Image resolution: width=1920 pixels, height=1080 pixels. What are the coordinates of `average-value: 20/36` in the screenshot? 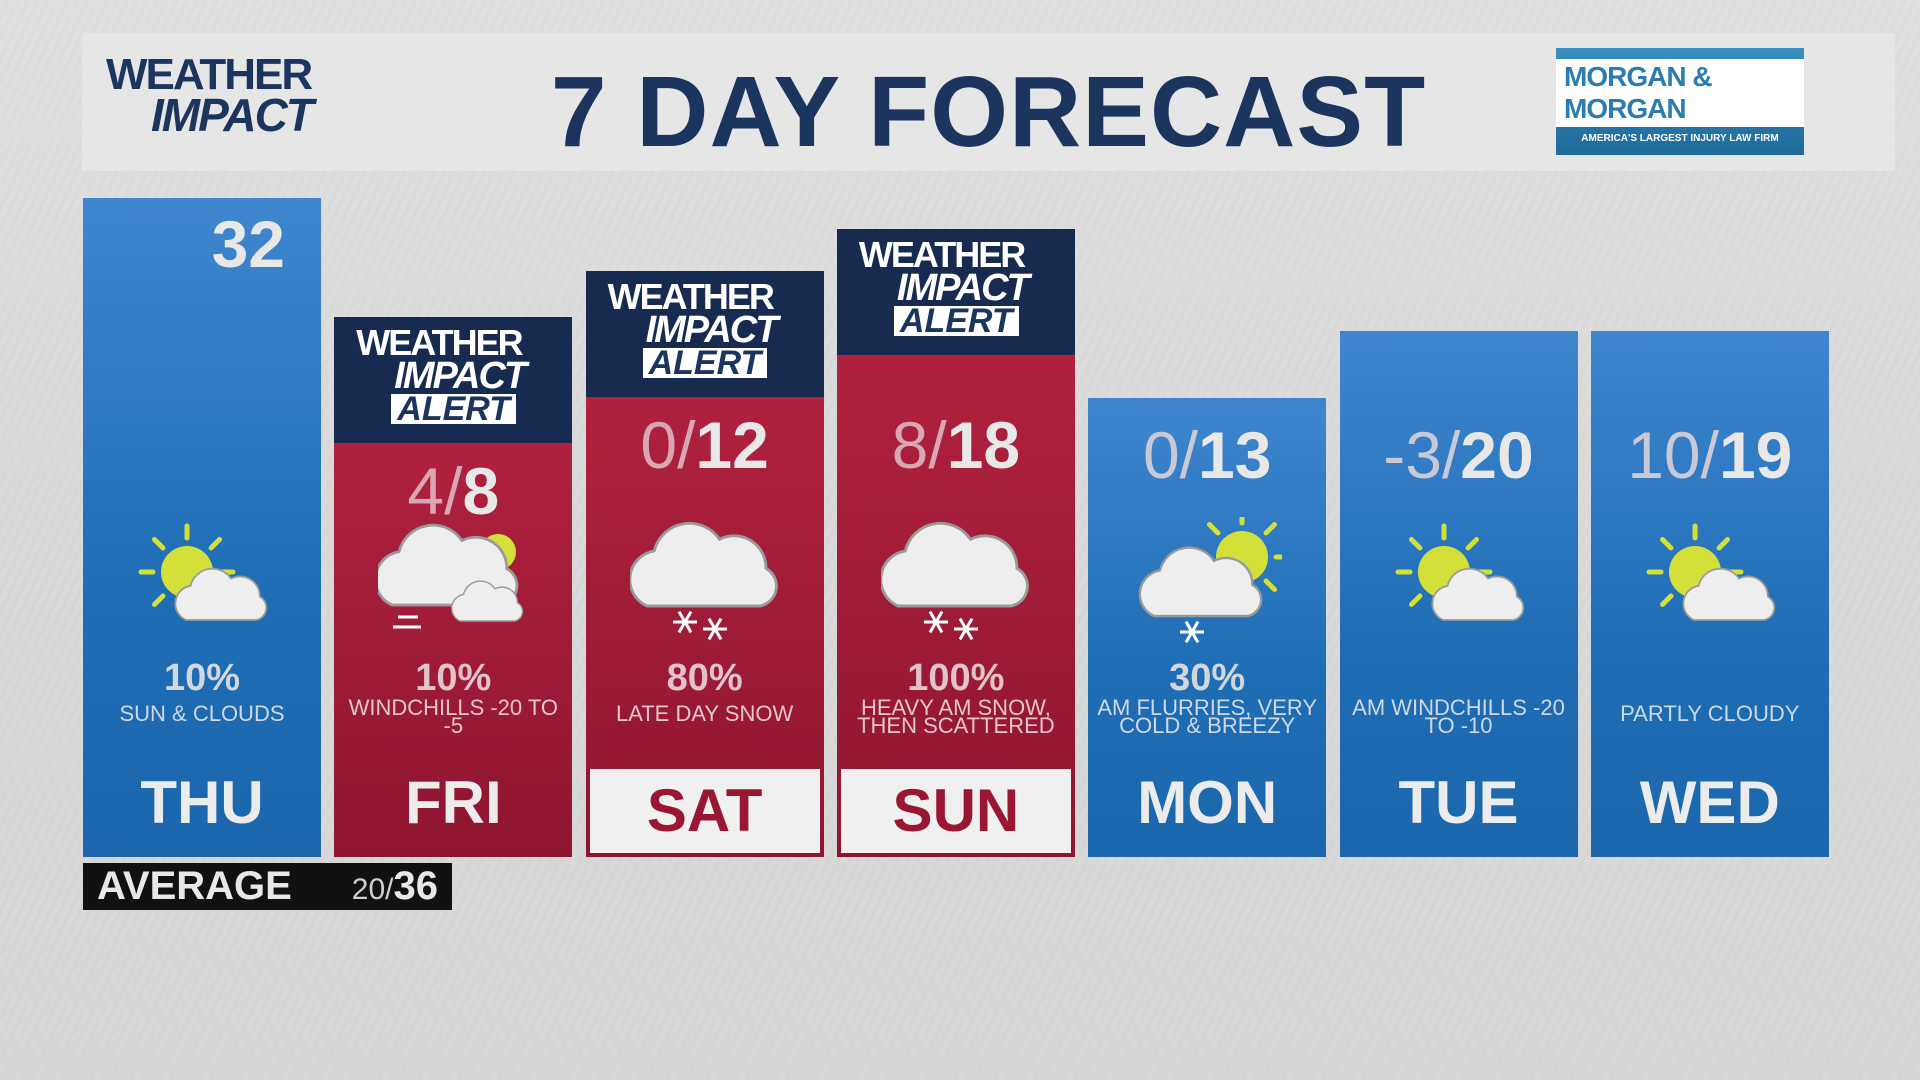 It's located at (395, 886).